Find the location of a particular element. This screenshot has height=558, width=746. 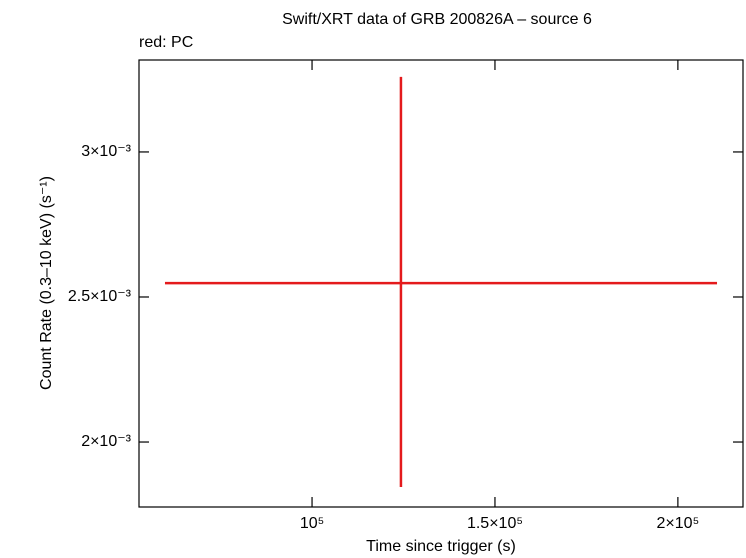

chart-title: Swift/XRT data of GRB 200826A – source 6 is located at coordinates (437, 19).